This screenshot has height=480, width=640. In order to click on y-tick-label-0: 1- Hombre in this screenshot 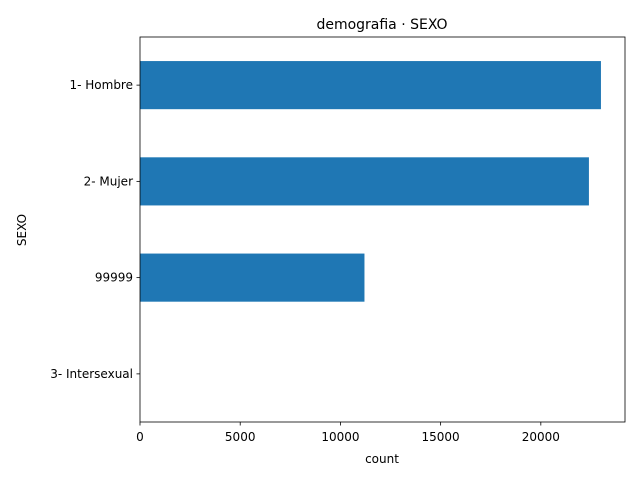, I will do `click(101, 85)`.